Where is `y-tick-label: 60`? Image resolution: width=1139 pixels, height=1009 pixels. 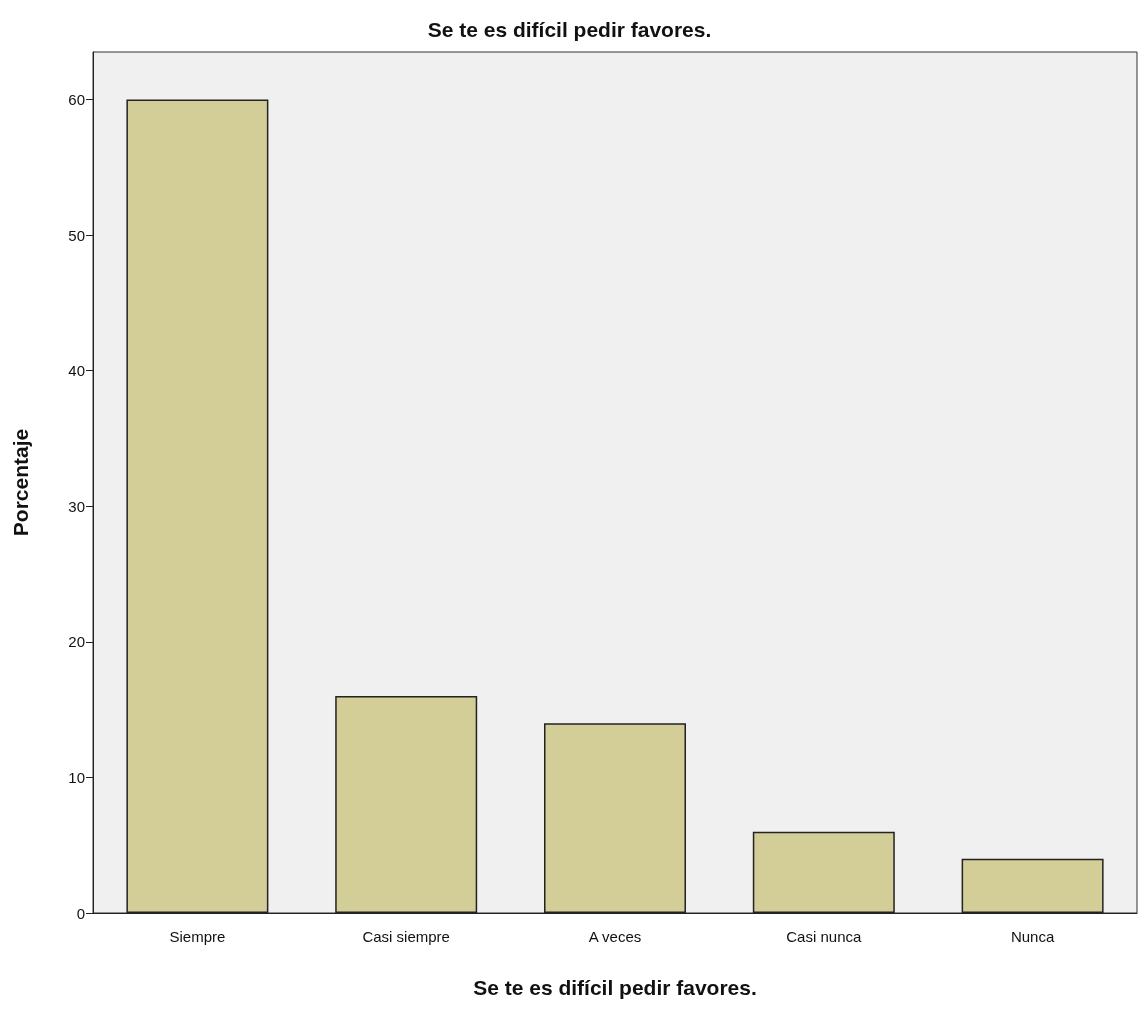 y-tick-label: 60 is located at coordinates (76, 99).